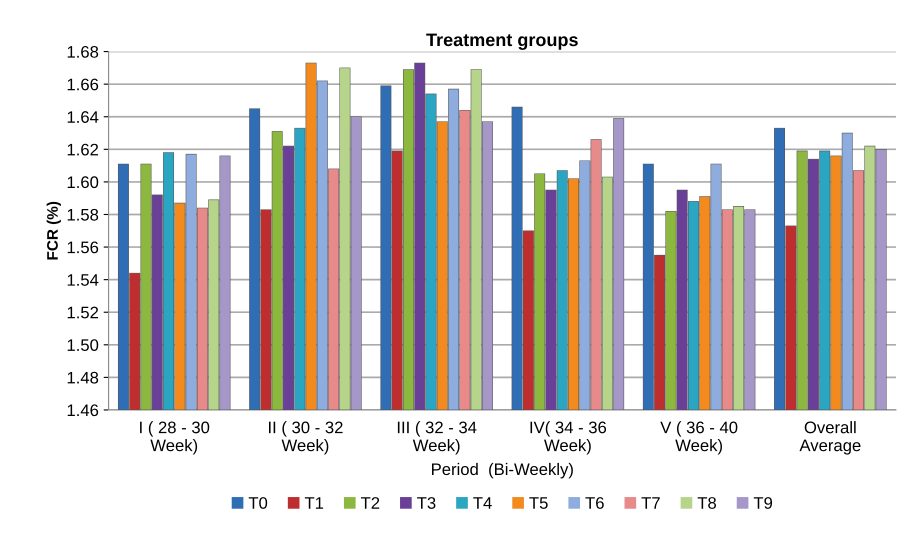  I want to click on y-tick-label: 1.48, so click(83, 378).